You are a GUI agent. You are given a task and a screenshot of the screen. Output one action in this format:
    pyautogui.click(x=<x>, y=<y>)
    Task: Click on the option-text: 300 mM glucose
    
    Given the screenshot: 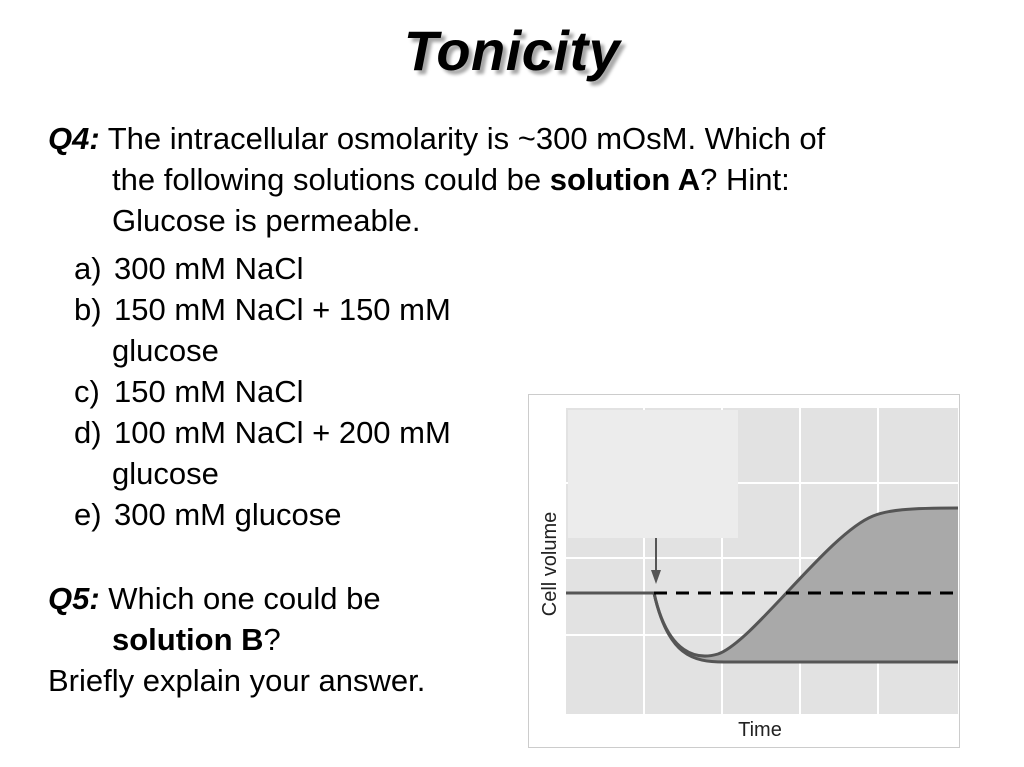 What is the action you would take?
    pyautogui.click(x=228, y=514)
    